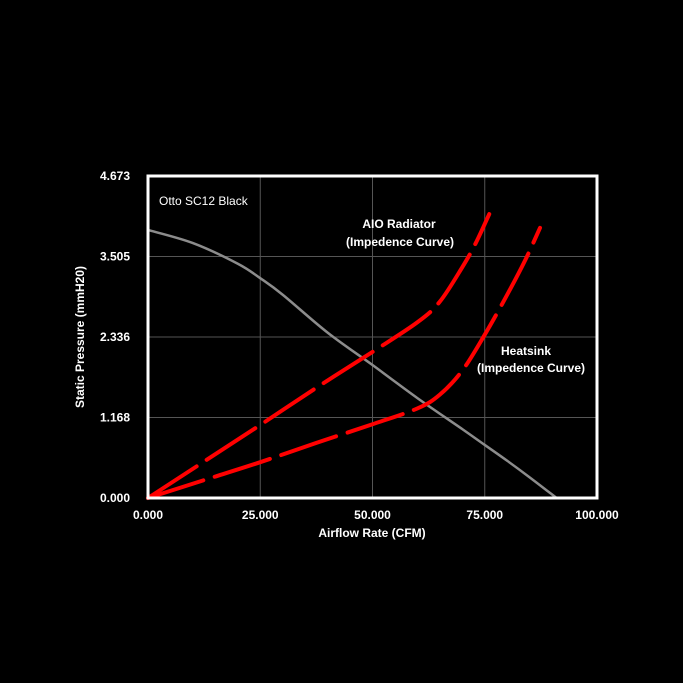  What do you see at coordinates (484, 515) in the screenshot?
I see `x-tick-label: 75.000` at bounding box center [484, 515].